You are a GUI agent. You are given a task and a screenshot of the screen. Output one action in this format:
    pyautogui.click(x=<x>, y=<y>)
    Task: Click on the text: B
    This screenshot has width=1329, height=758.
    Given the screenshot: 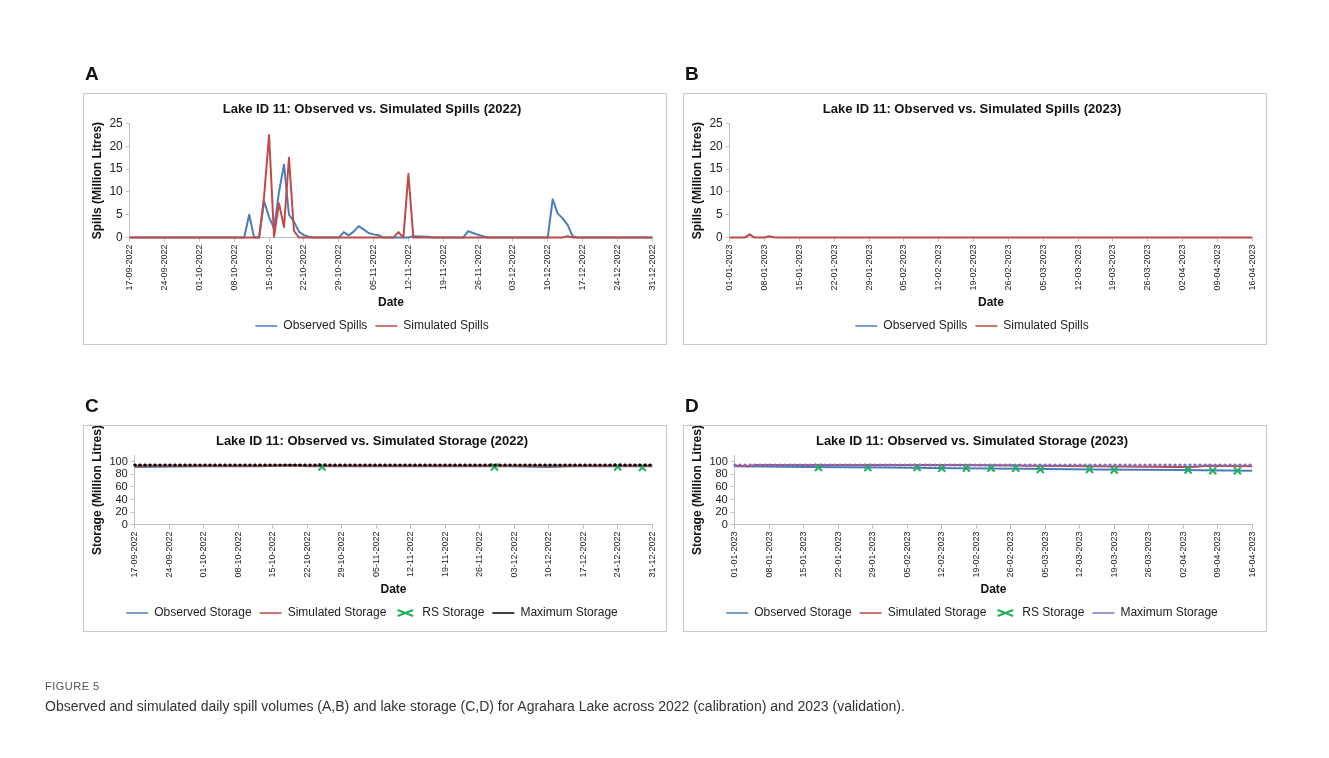 What is the action you would take?
    pyautogui.click(x=692, y=74)
    